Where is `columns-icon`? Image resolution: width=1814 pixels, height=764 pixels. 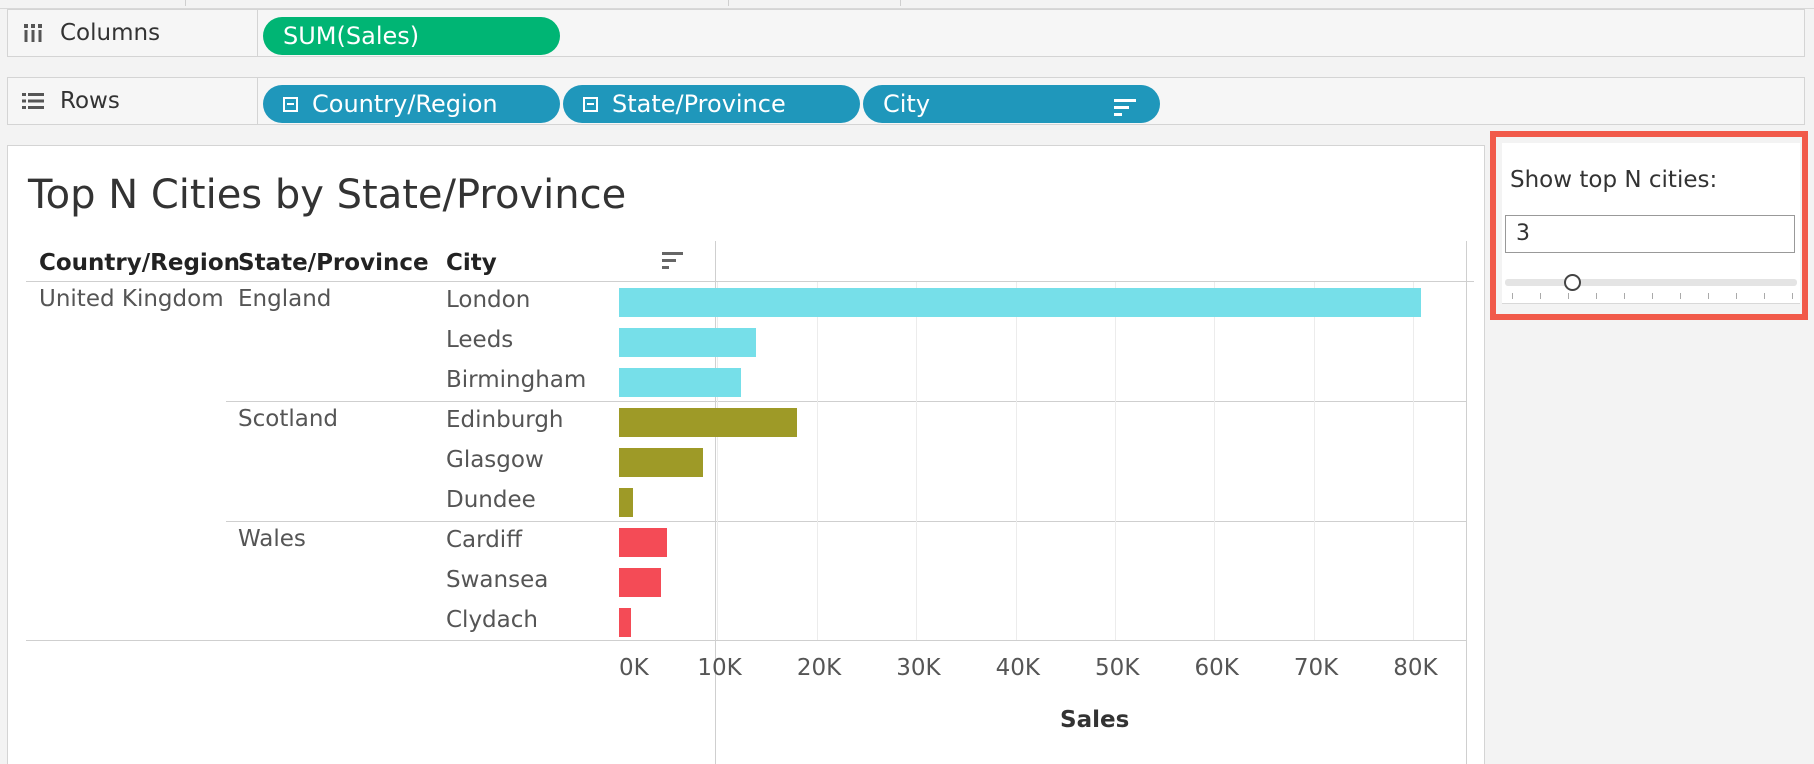
columns-icon is located at coordinates (33, 33).